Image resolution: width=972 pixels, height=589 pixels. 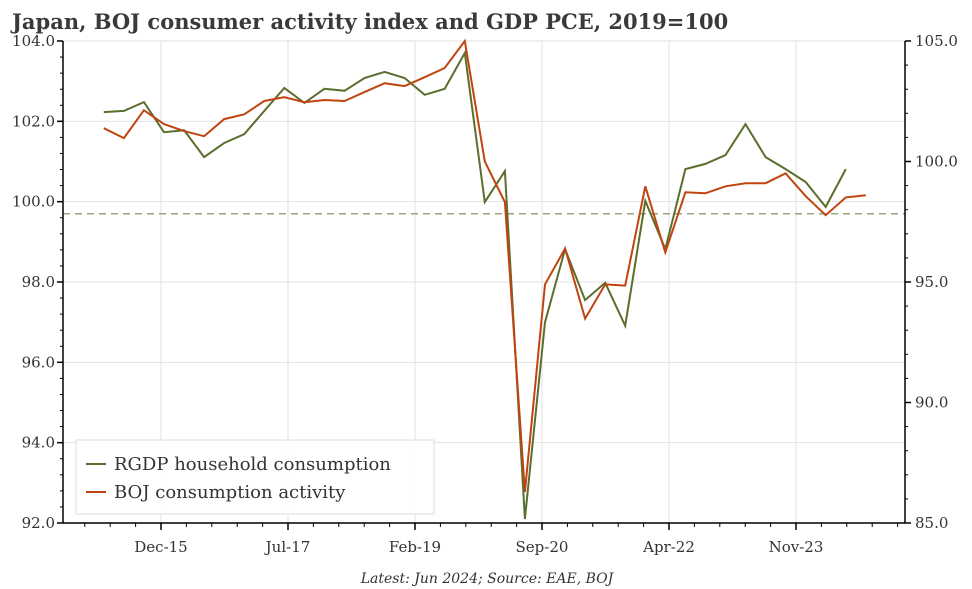 I want to click on legend-box, so click(x=255, y=477).